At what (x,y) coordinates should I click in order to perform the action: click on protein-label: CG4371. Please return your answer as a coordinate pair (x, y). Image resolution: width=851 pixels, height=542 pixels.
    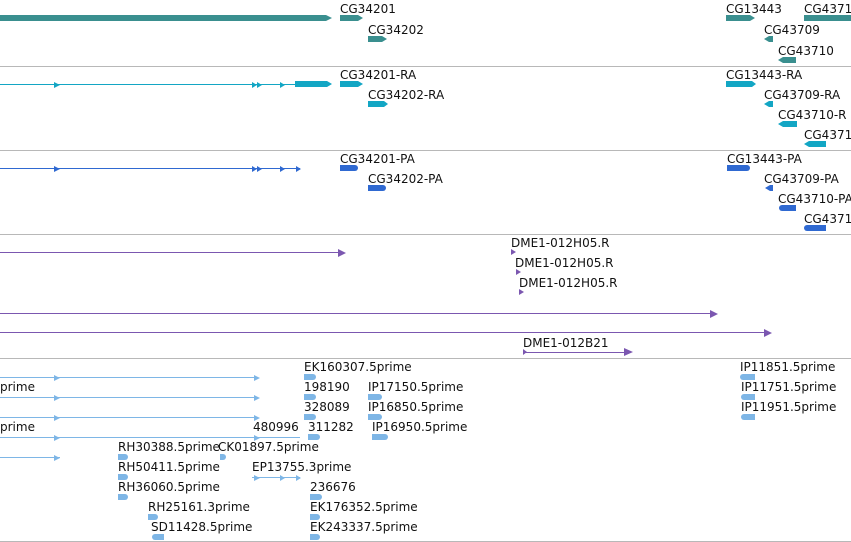
    Looking at the image, I should click on (827, 219).